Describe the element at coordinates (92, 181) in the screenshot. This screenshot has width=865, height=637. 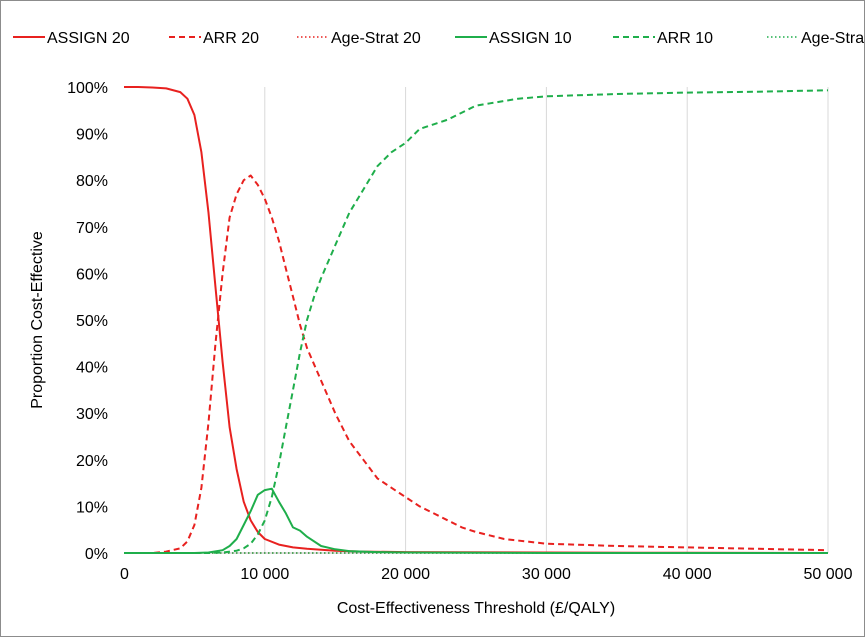
I see `y-tick-label: 80%` at that location.